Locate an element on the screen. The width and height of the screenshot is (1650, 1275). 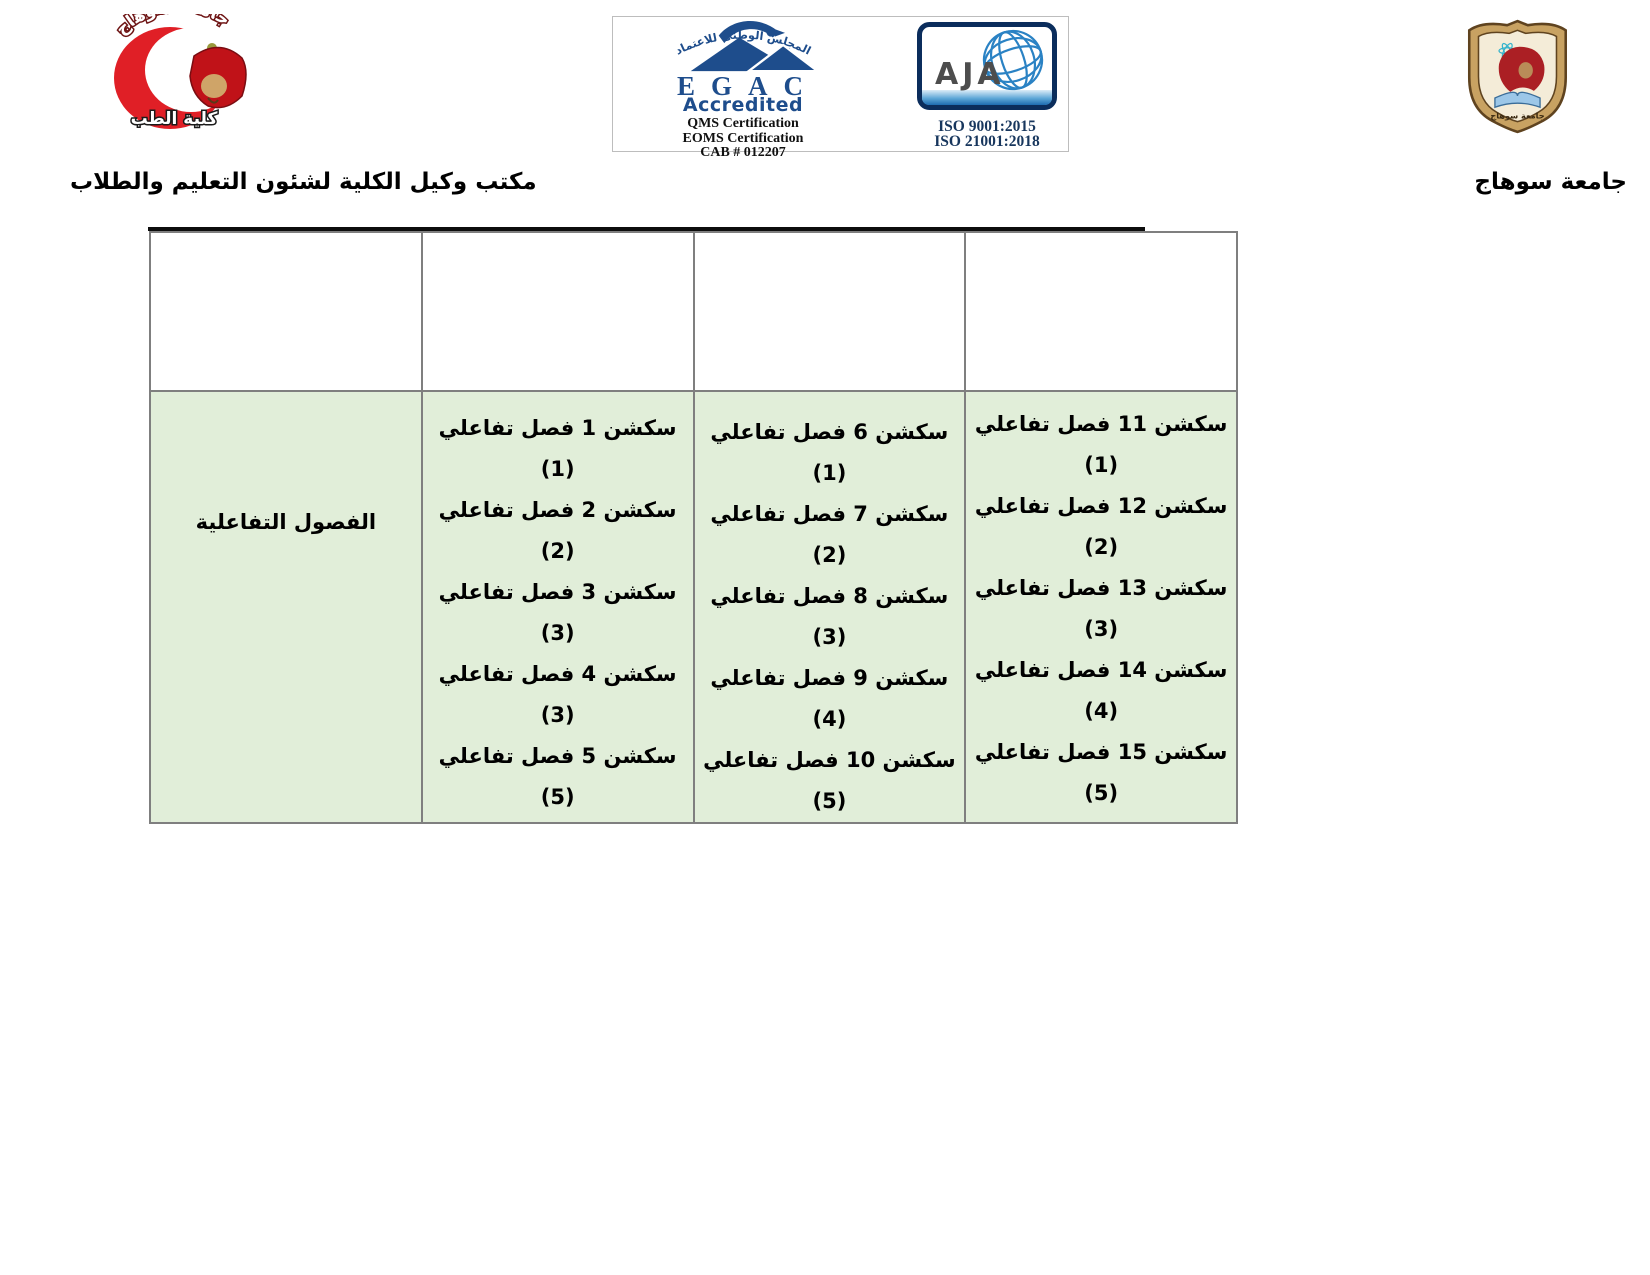
egac-cert-line: EOMS Certification is located at coordinates (743, 138).